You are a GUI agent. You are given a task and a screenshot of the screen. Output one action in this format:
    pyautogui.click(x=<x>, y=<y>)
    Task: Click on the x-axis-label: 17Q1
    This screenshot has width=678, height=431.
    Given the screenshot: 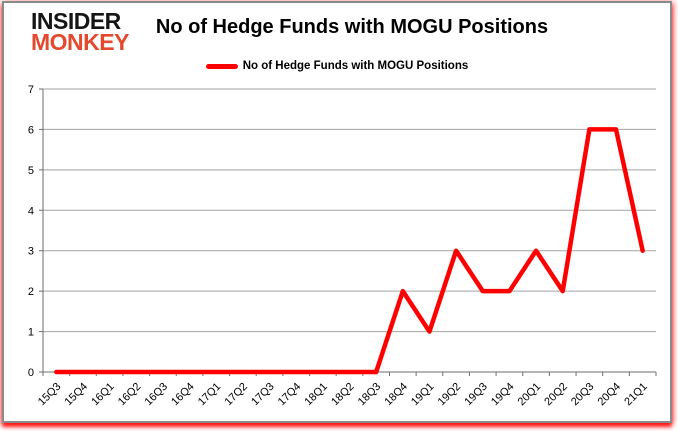 What is the action you would take?
    pyautogui.click(x=210, y=395)
    